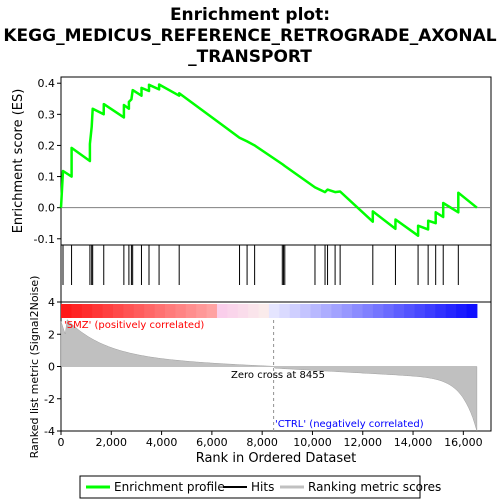 The height and width of the screenshot is (500, 500). I want to click on es-tick-label: 0.4, so click(47, 83).